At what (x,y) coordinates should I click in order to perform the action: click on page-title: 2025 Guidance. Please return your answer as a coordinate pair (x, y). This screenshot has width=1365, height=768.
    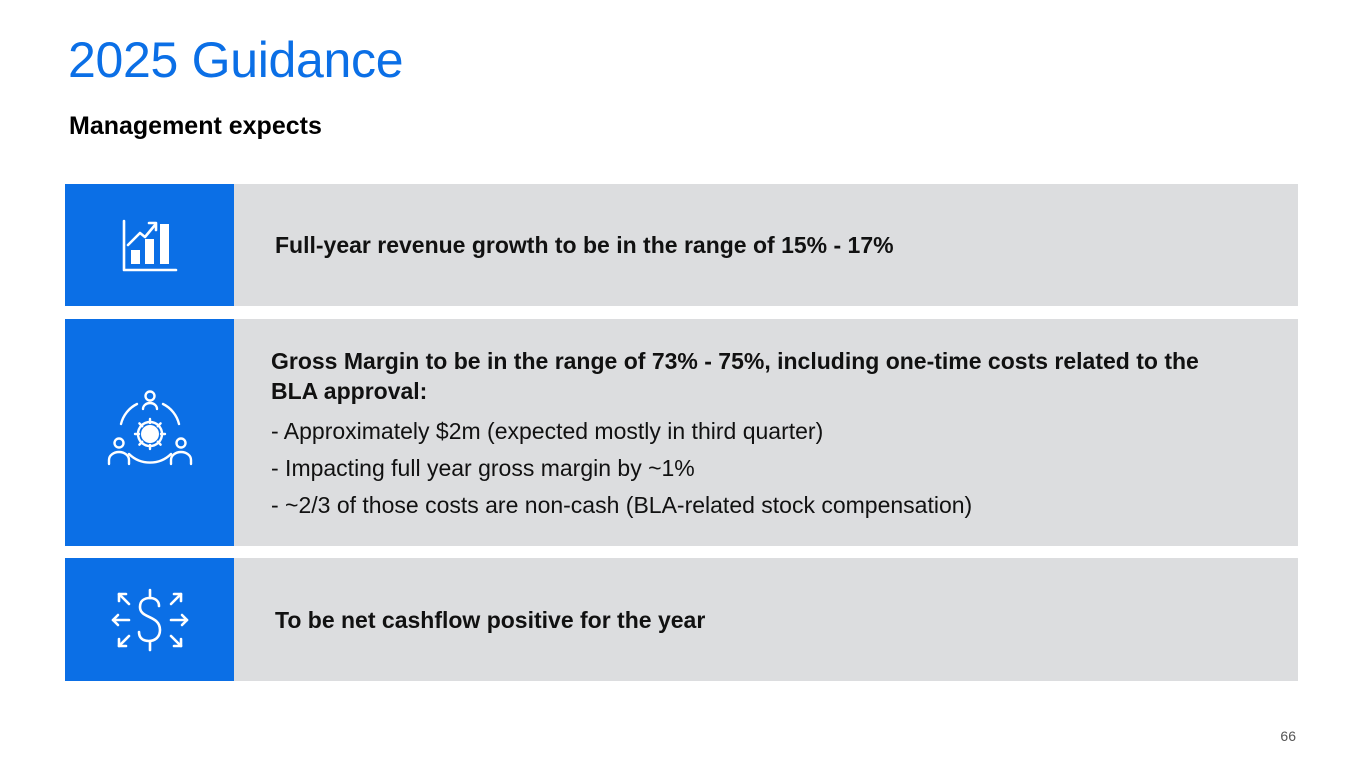
    Looking at the image, I should click on (236, 60).